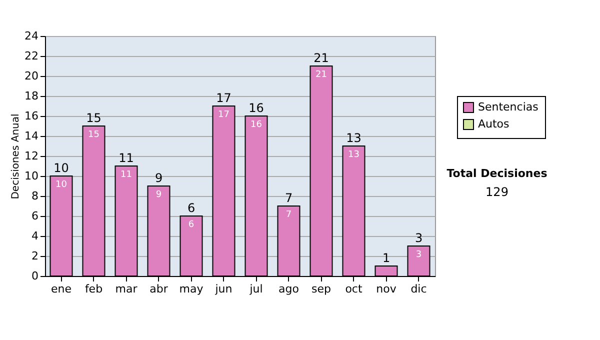 Image resolution: width=600 pixels, height=340 pixels. Describe the element at coordinates (418, 238) in the screenshot. I see `total-label: 3` at that location.